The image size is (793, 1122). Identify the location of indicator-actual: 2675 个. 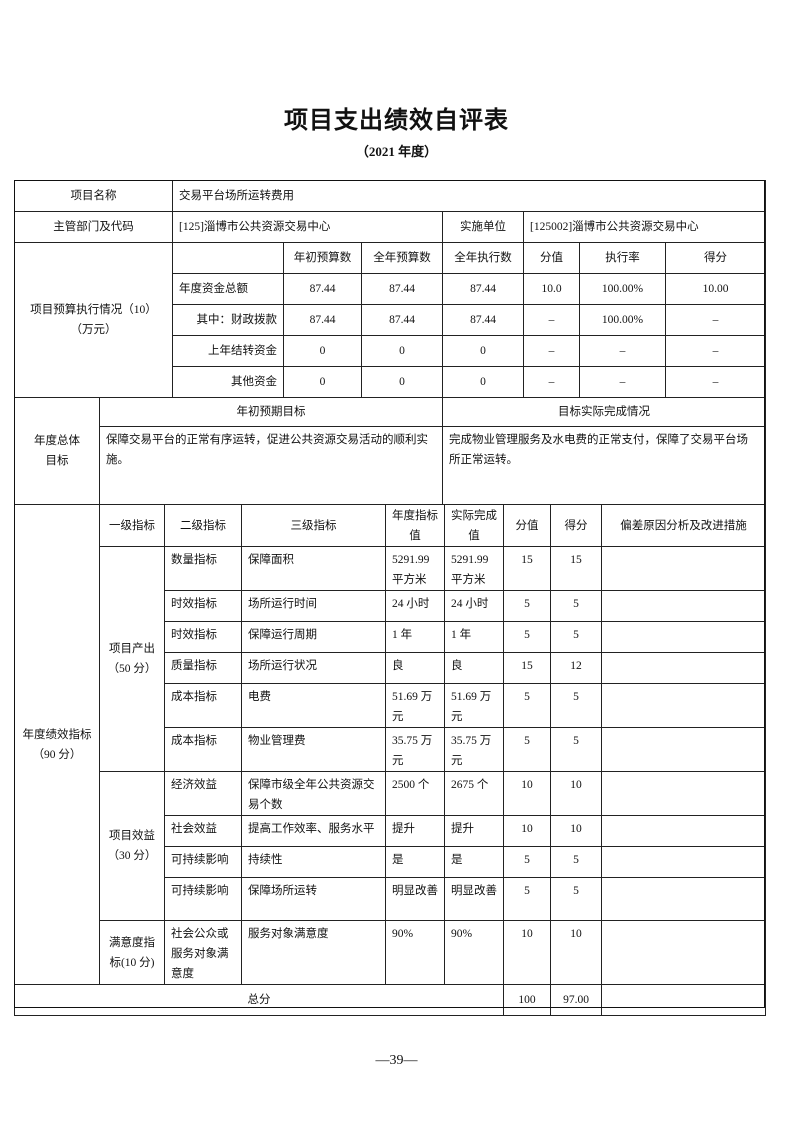
(474, 793).